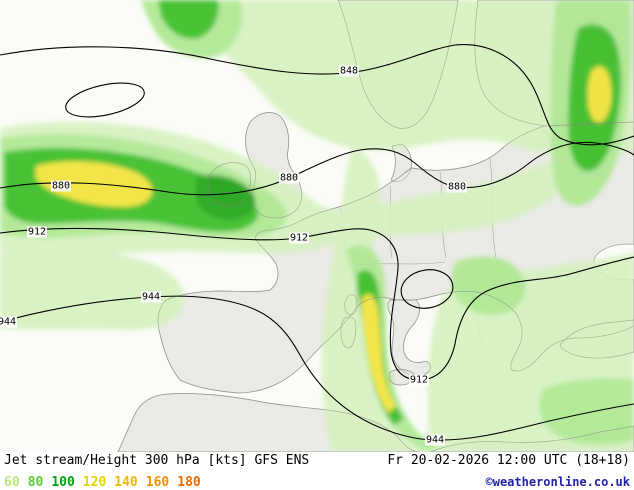 Image resolution: width=634 pixels, height=490 pixels. I want to click on map-datetime: Fr 20-02-2026 12:00 UTC (18+18), so click(508, 460).